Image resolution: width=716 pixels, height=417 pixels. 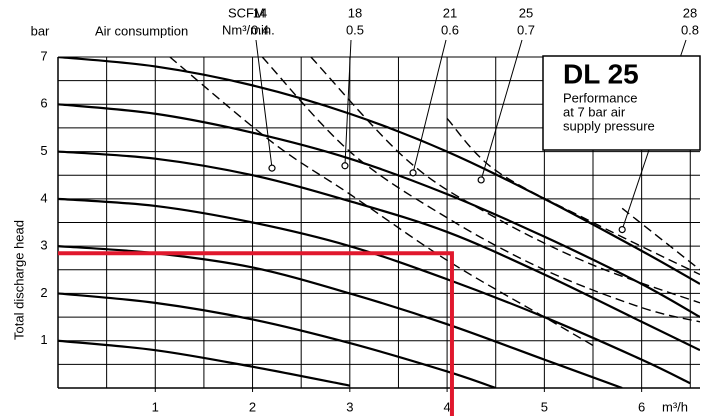 What do you see at coordinates (252, 406) in the screenshot?
I see `x-tick-label: 2` at bounding box center [252, 406].